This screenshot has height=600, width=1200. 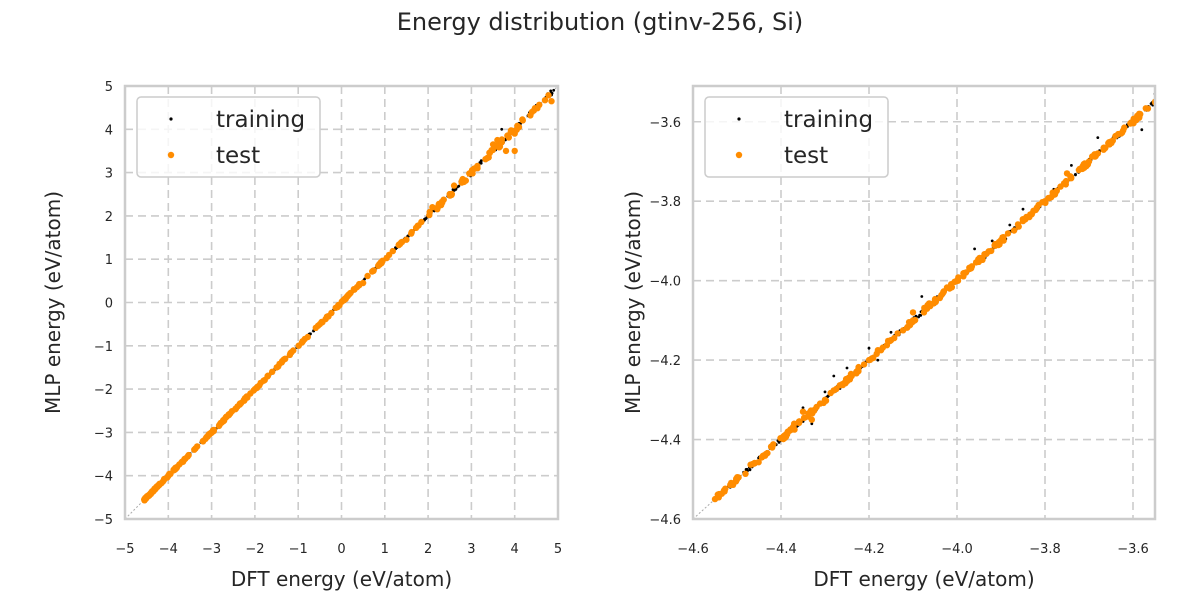 I want to click on x-tick-label: 2, so click(x=428, y=549).